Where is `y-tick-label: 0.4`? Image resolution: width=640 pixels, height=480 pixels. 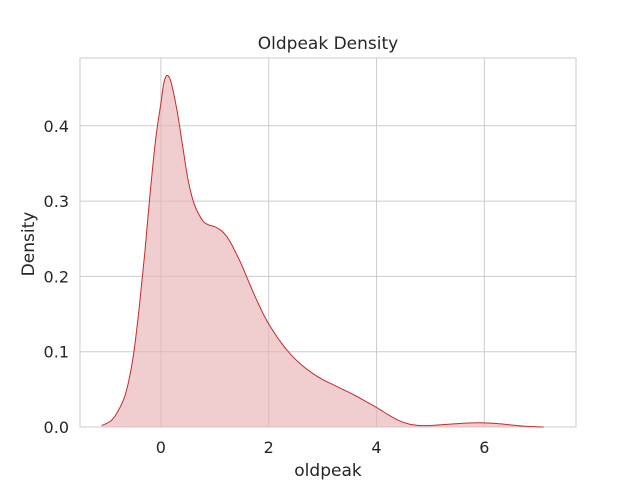 y-tick-label: 0.4 is located at coordinates (56, 126).